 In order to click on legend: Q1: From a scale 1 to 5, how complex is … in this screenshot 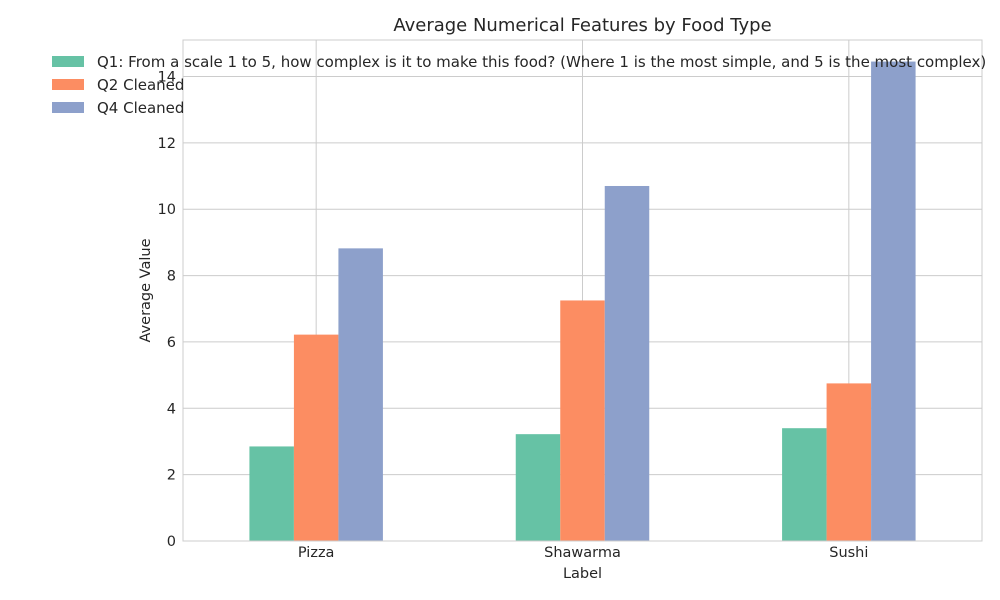, I will do `click(519, 85)`.